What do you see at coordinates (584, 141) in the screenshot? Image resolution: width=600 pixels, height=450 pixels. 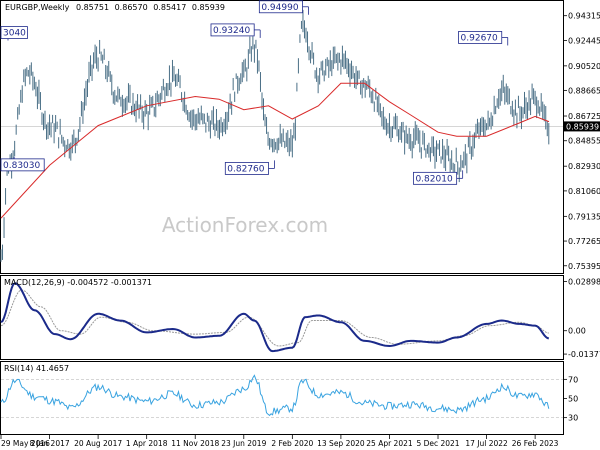 I see `price-tick-label: 0.84855` at bounding box center [584, 141].